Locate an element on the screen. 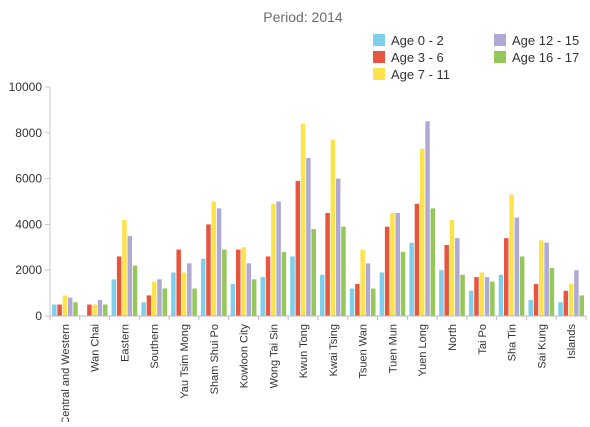 The image size is (590, 427). bar-group-yau-tsim-mong is located at coordinates (184, 282).